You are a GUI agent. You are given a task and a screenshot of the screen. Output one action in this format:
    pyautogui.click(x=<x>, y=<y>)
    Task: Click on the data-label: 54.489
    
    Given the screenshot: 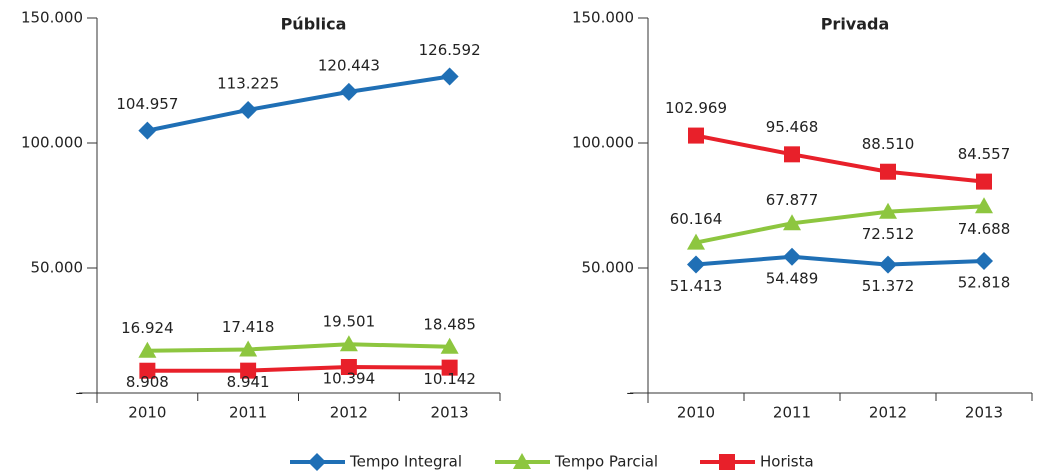 What is the action you would take?
    pyautogui.click(x=792, y=278)
    